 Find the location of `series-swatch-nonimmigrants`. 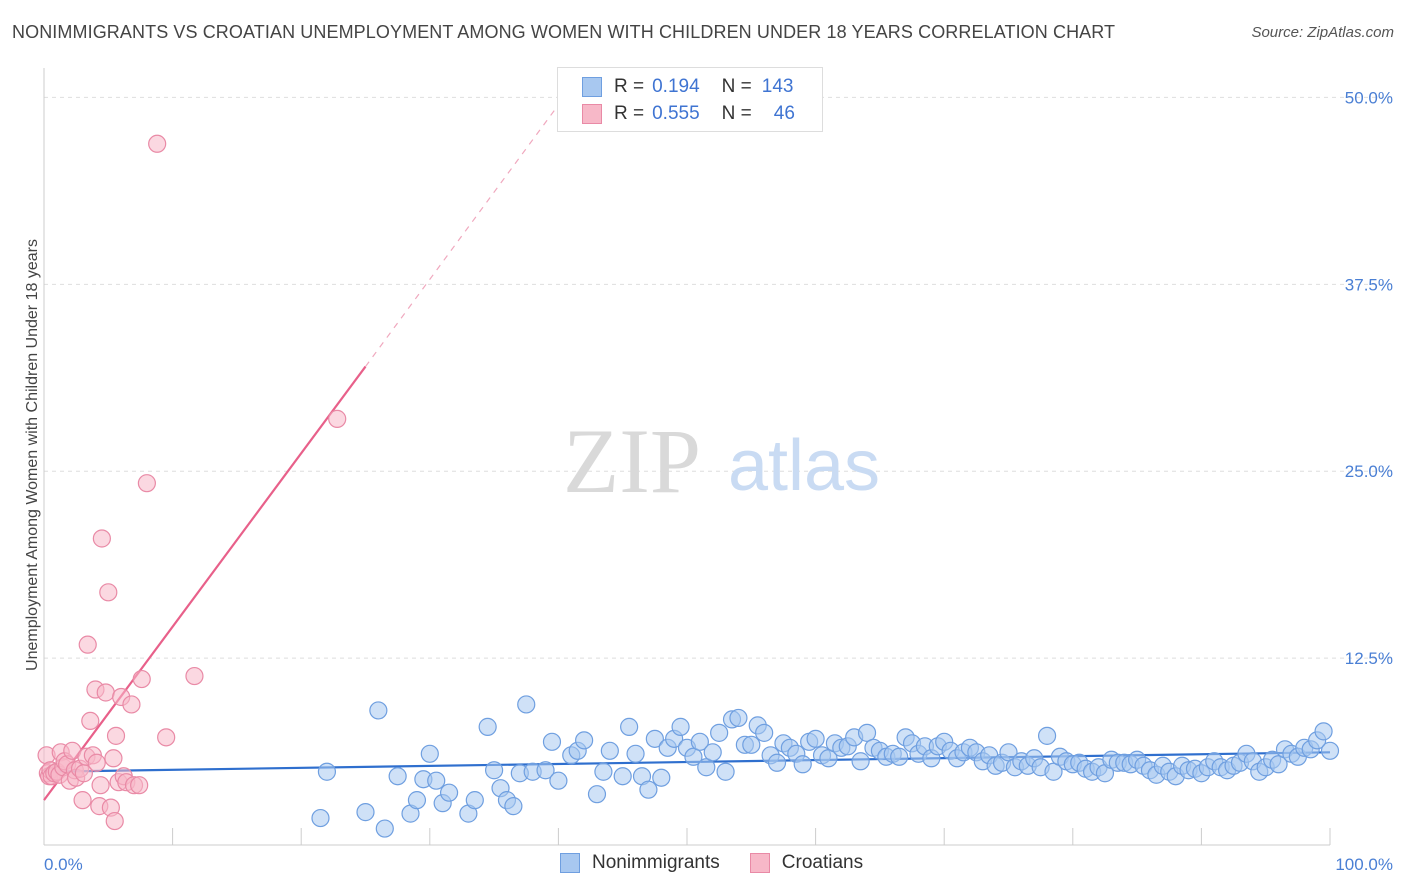

series-swatch-nonimmigrants is located at coordinates (570, 863).